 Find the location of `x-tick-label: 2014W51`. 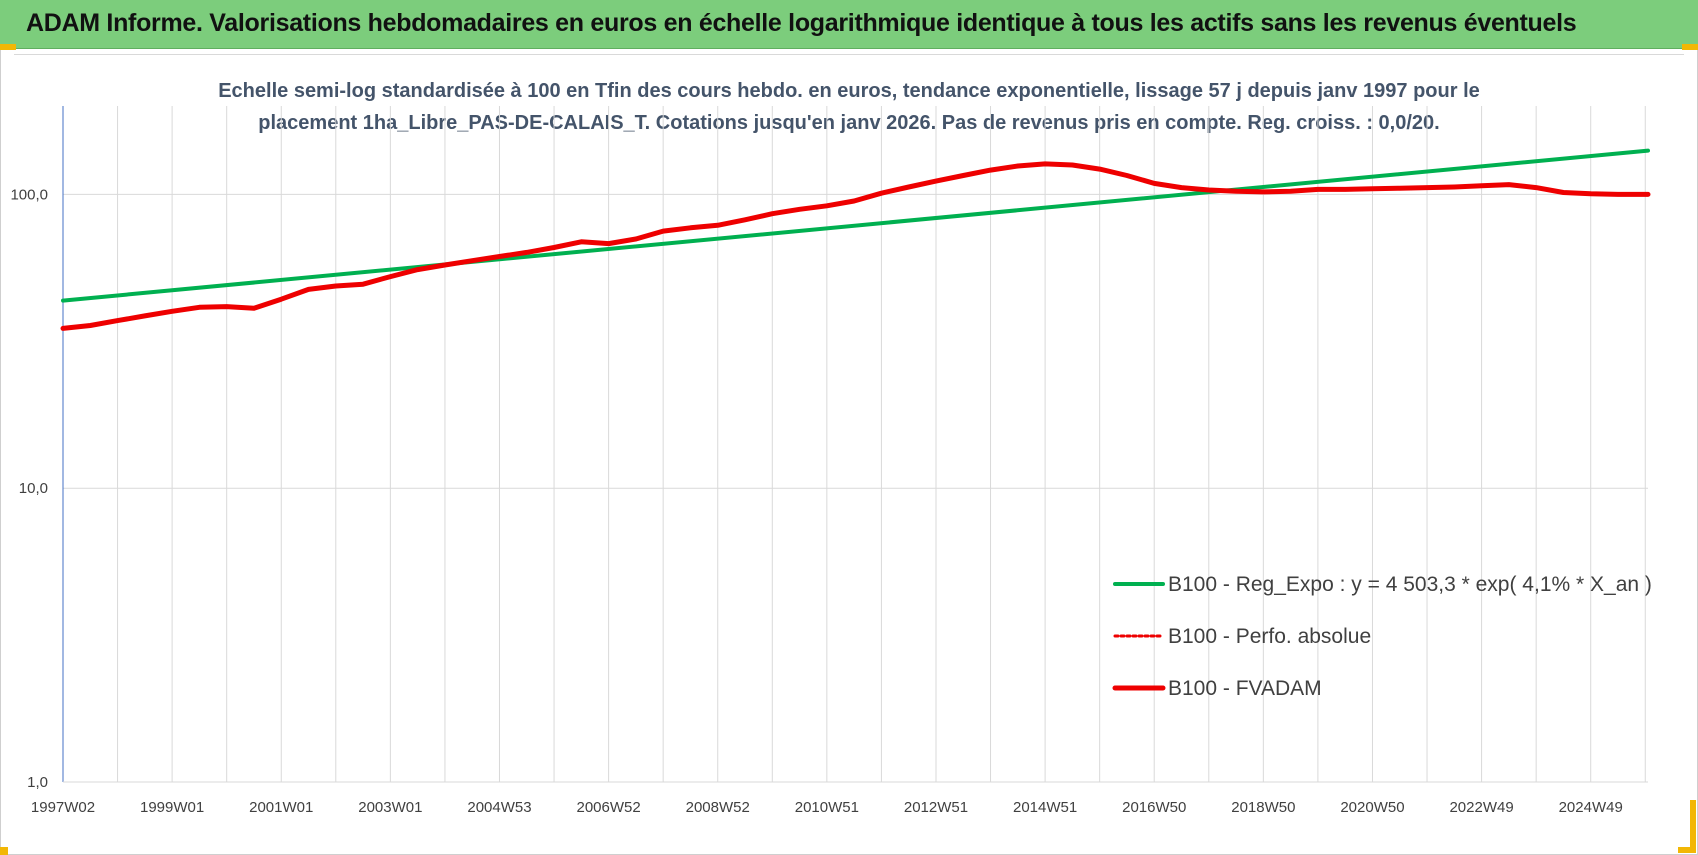

x-tick-label: 2014W51 is located at coordinates (1045, 807).